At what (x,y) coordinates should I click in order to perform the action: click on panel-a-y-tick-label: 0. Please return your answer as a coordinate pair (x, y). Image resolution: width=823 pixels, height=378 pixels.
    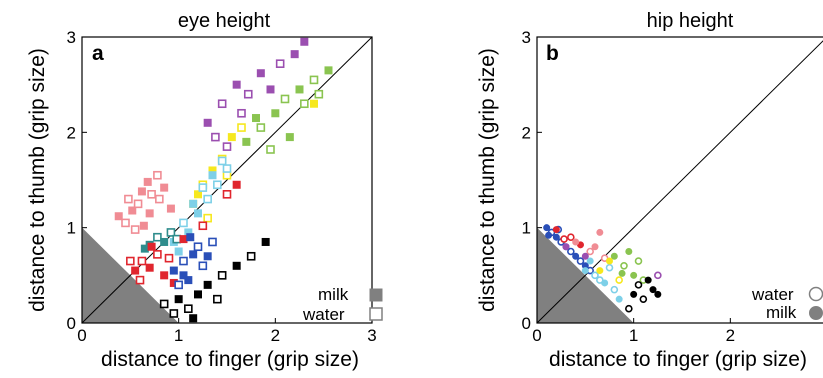
    Looking at the image, I should click on (71, 323).